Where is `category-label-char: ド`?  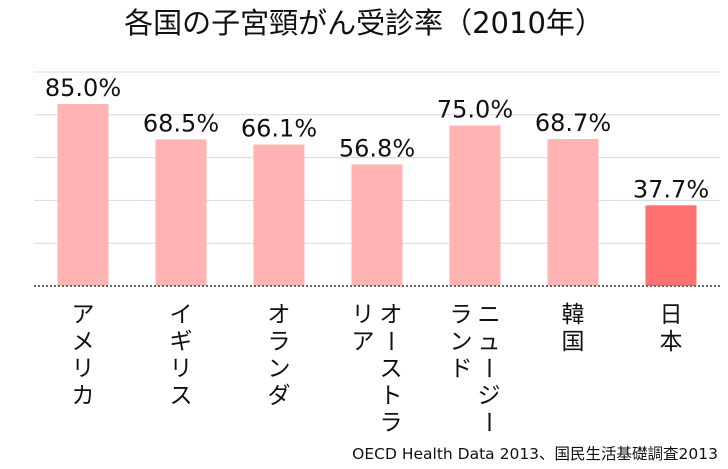 category-label-char: ド is located at coordinates (461, 369).